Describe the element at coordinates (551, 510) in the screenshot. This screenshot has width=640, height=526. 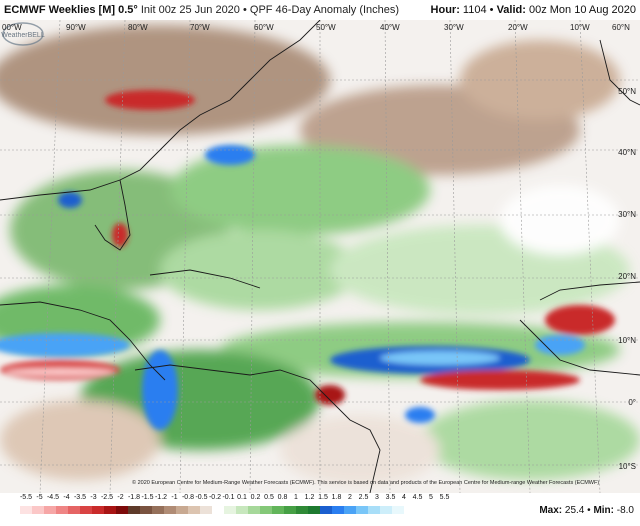
I see `max-label: Max:` at that location.